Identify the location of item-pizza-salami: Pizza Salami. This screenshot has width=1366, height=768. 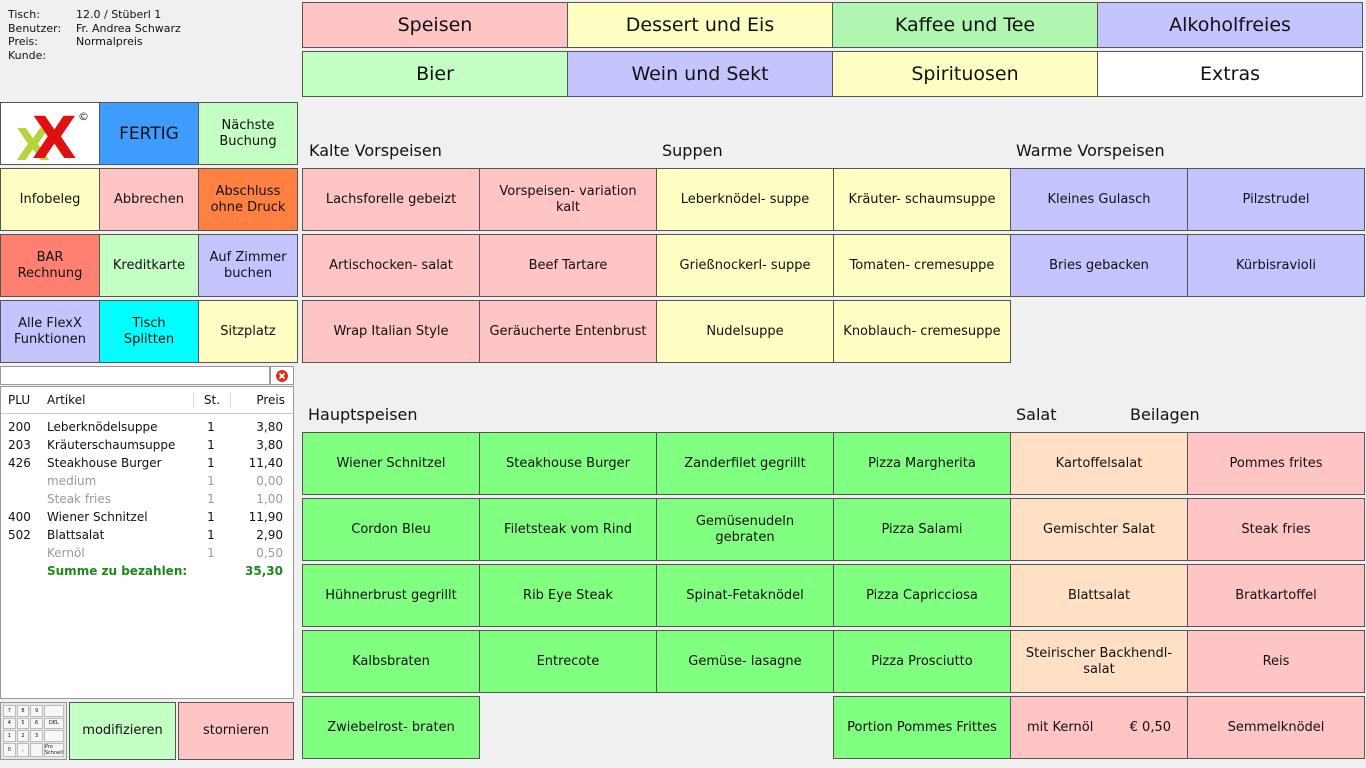
(922, 529).